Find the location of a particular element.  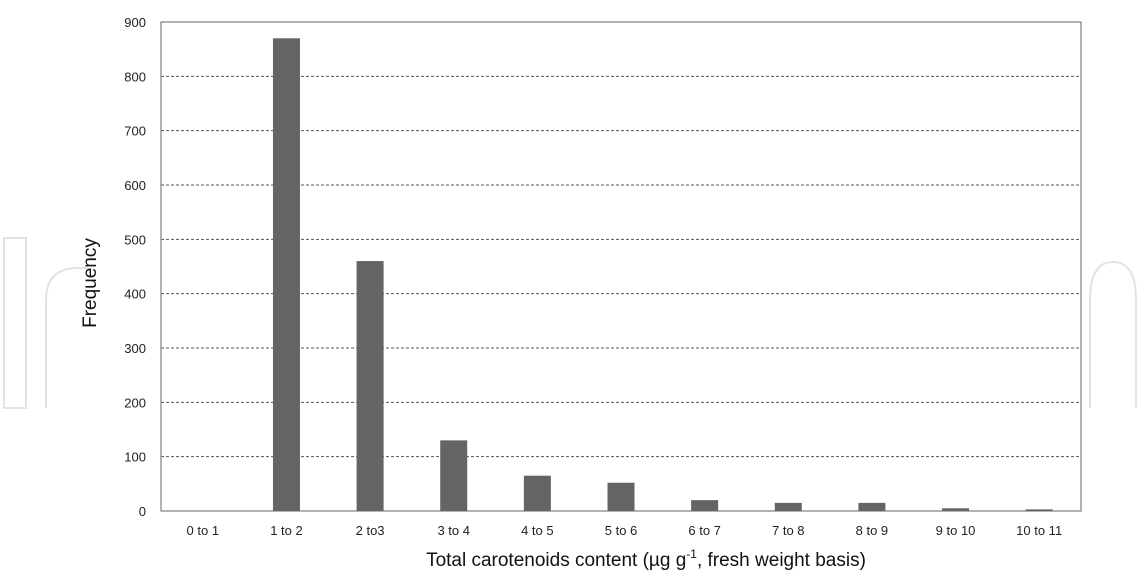

y-tick-label: 300 is located at coordinates (135, 348).